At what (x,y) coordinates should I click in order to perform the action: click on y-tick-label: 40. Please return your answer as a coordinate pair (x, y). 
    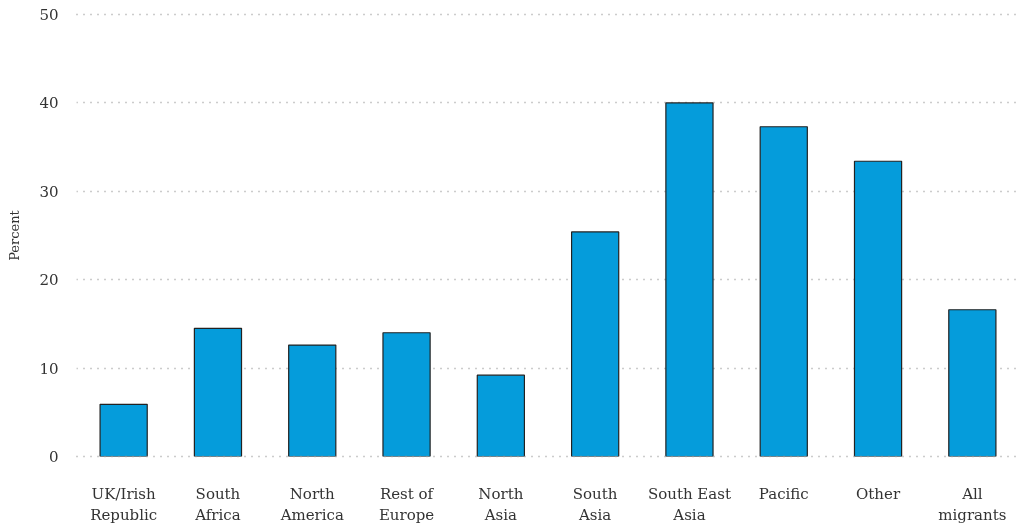
    Looking at the image, I should click on (49, 103).